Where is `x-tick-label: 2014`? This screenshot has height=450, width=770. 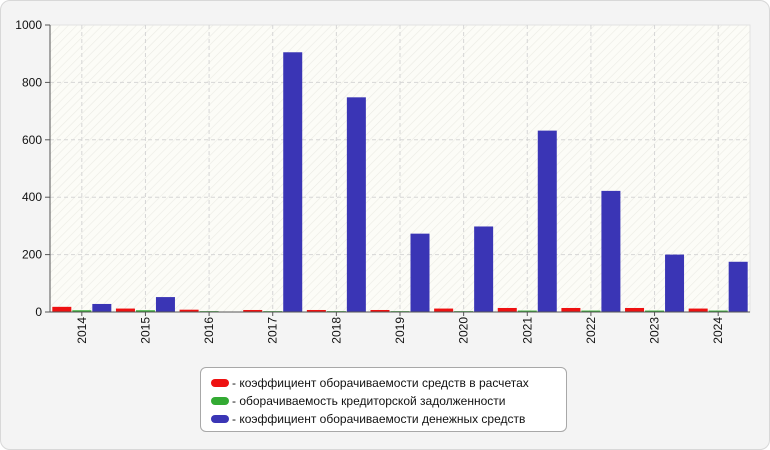 x-tick-label: 2014 is located at coordinates (82, 330).